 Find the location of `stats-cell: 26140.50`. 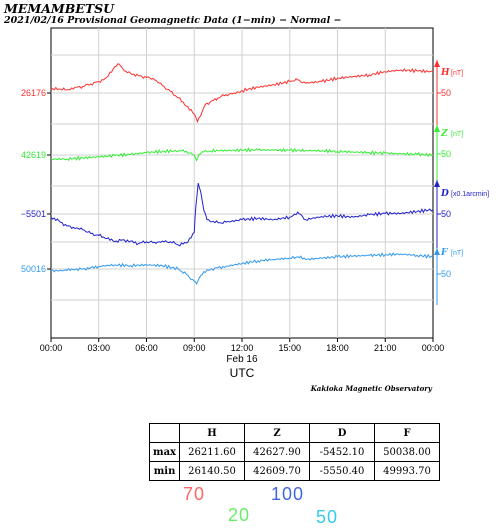

stats-cell: 26140.50 is located at coordinates (212, 471).